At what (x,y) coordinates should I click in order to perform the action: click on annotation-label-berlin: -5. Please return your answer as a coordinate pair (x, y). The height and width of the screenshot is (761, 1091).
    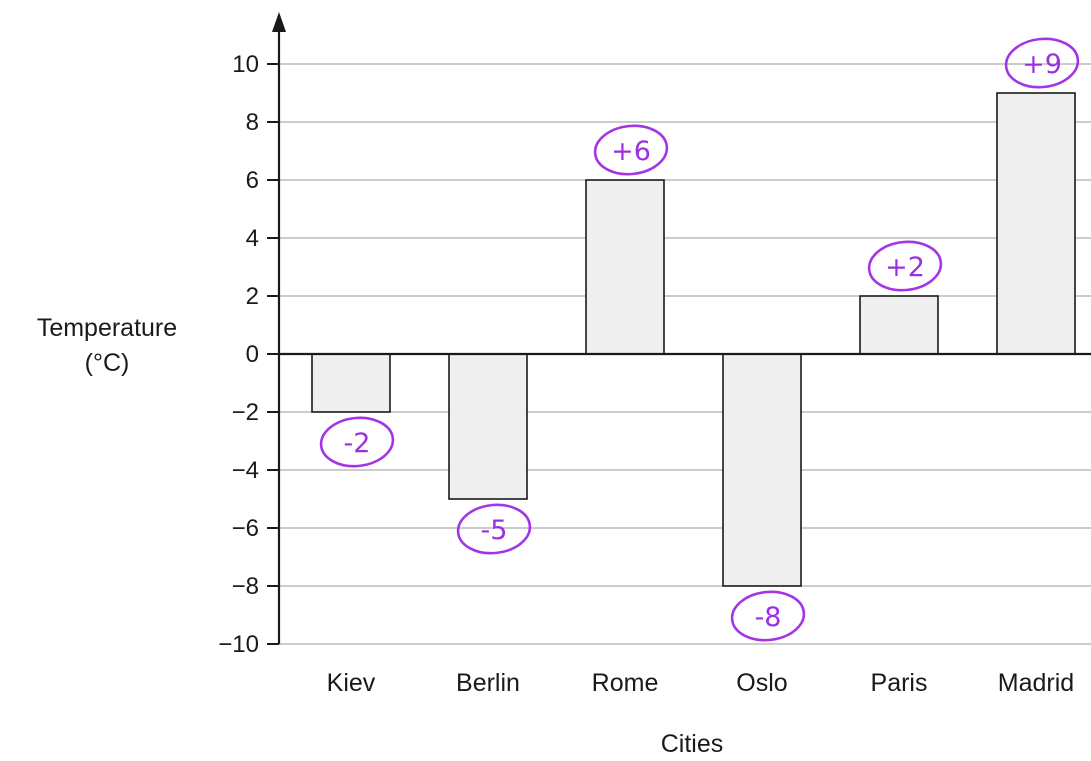
    Looking at the image, I should click on (494, 530).